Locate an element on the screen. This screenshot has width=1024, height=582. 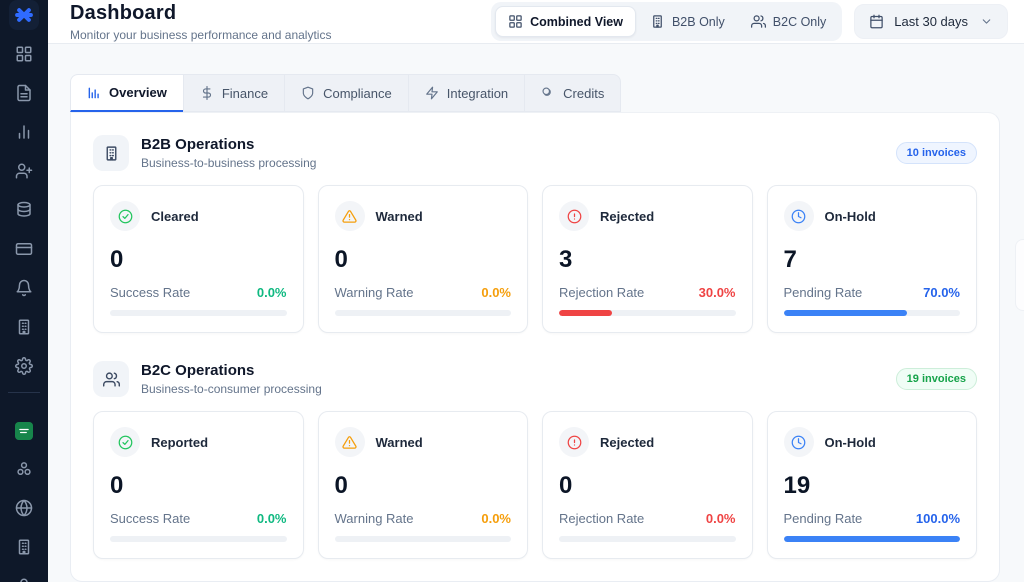
sidebar-item-organization is located at coordinates (24, 327).